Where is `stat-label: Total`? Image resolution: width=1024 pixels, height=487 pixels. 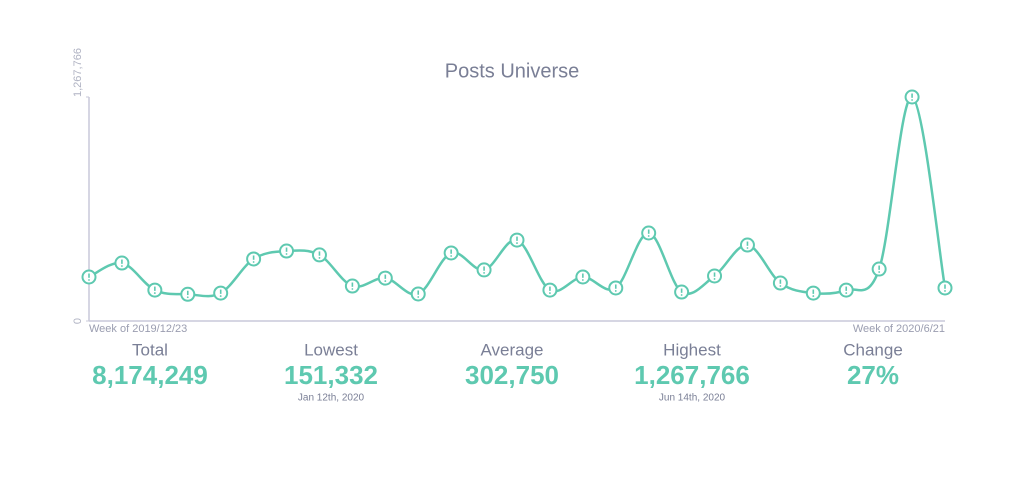 stat-label: Total is located at coordinates (150, 349).